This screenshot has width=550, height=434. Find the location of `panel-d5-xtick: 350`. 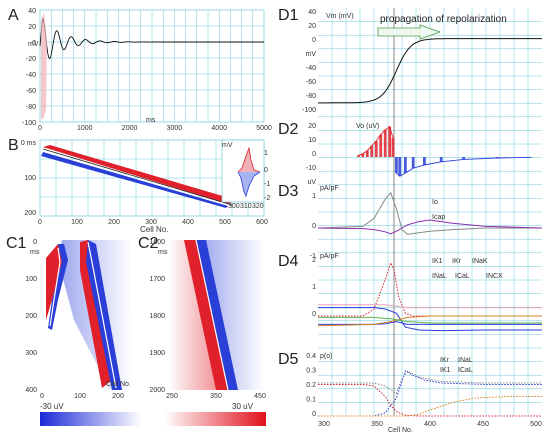

panel-d5-xtick: 350 is located at coordinates (377, 424).